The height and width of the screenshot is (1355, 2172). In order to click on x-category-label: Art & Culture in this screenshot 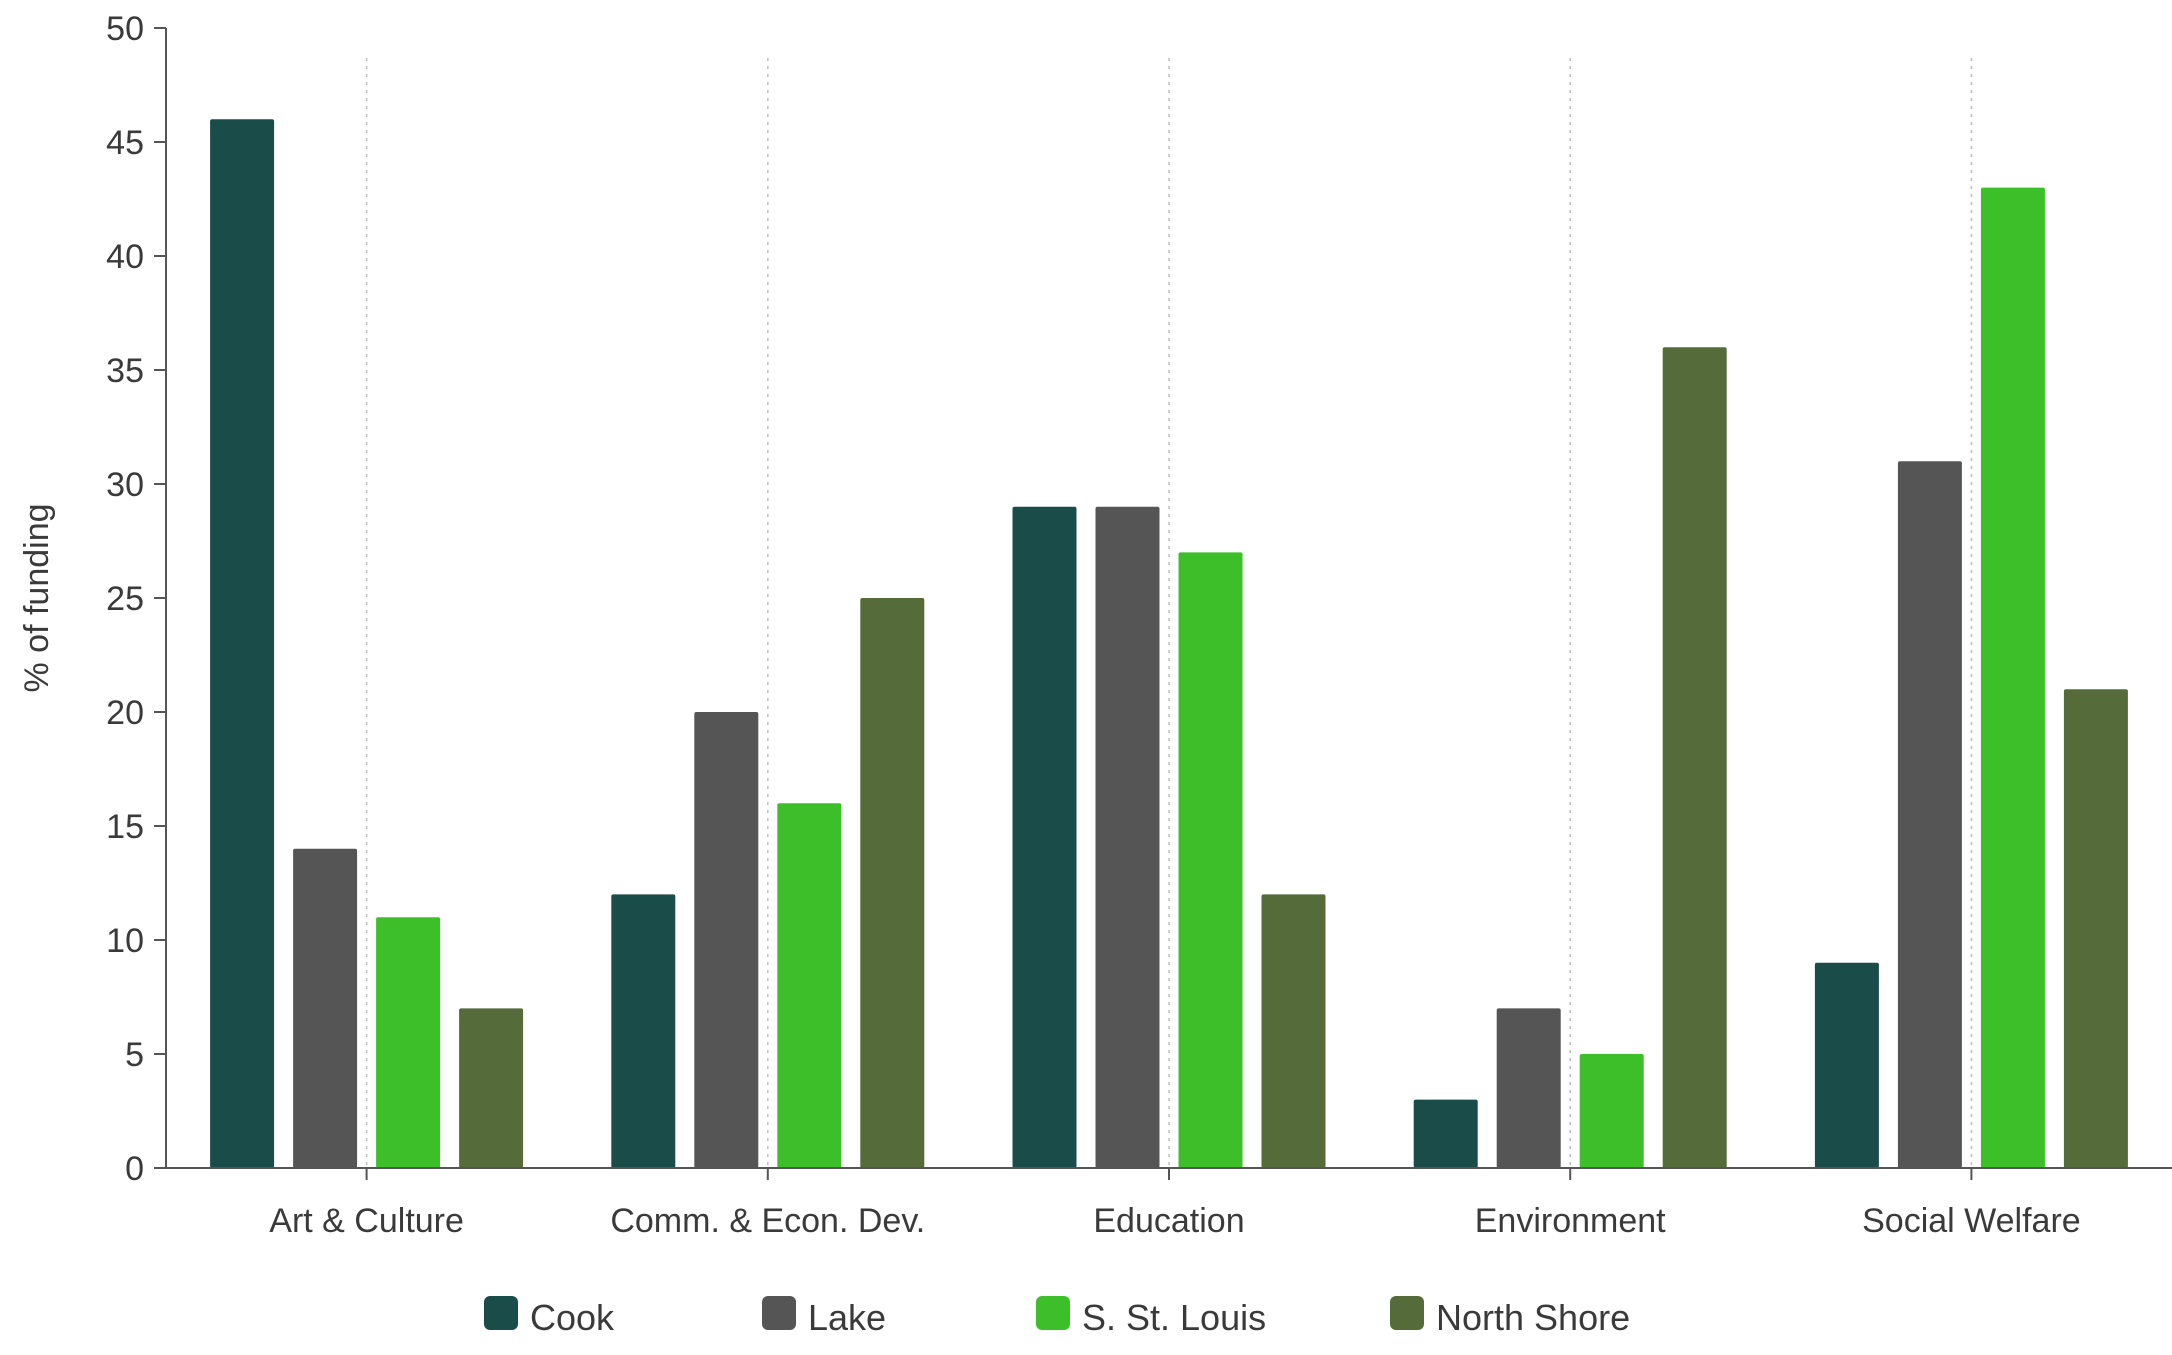, I will do `click(366, 1221)`.